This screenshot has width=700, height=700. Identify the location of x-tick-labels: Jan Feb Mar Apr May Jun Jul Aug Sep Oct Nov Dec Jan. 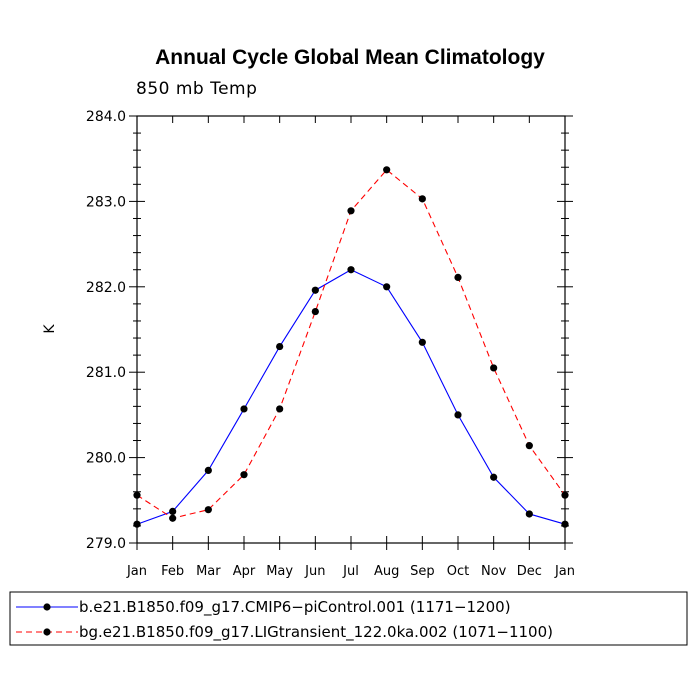
(350, 571).